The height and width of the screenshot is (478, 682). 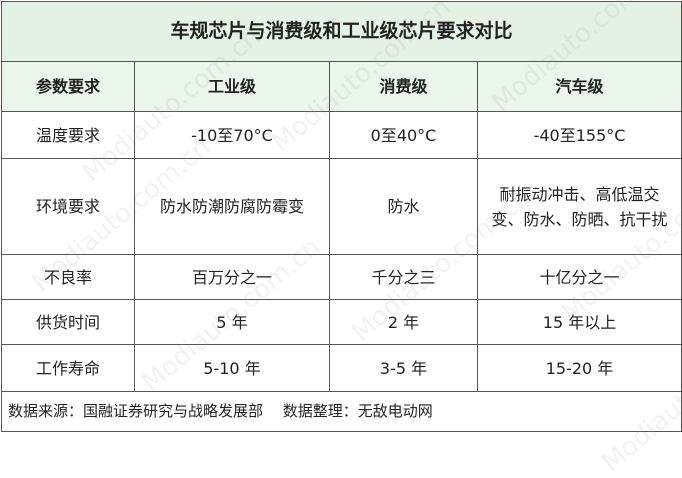 What do you see at coordinates (579, 135) in the screenshot?
I see `cell: -40至155°C` at bounding box center [579, 135].